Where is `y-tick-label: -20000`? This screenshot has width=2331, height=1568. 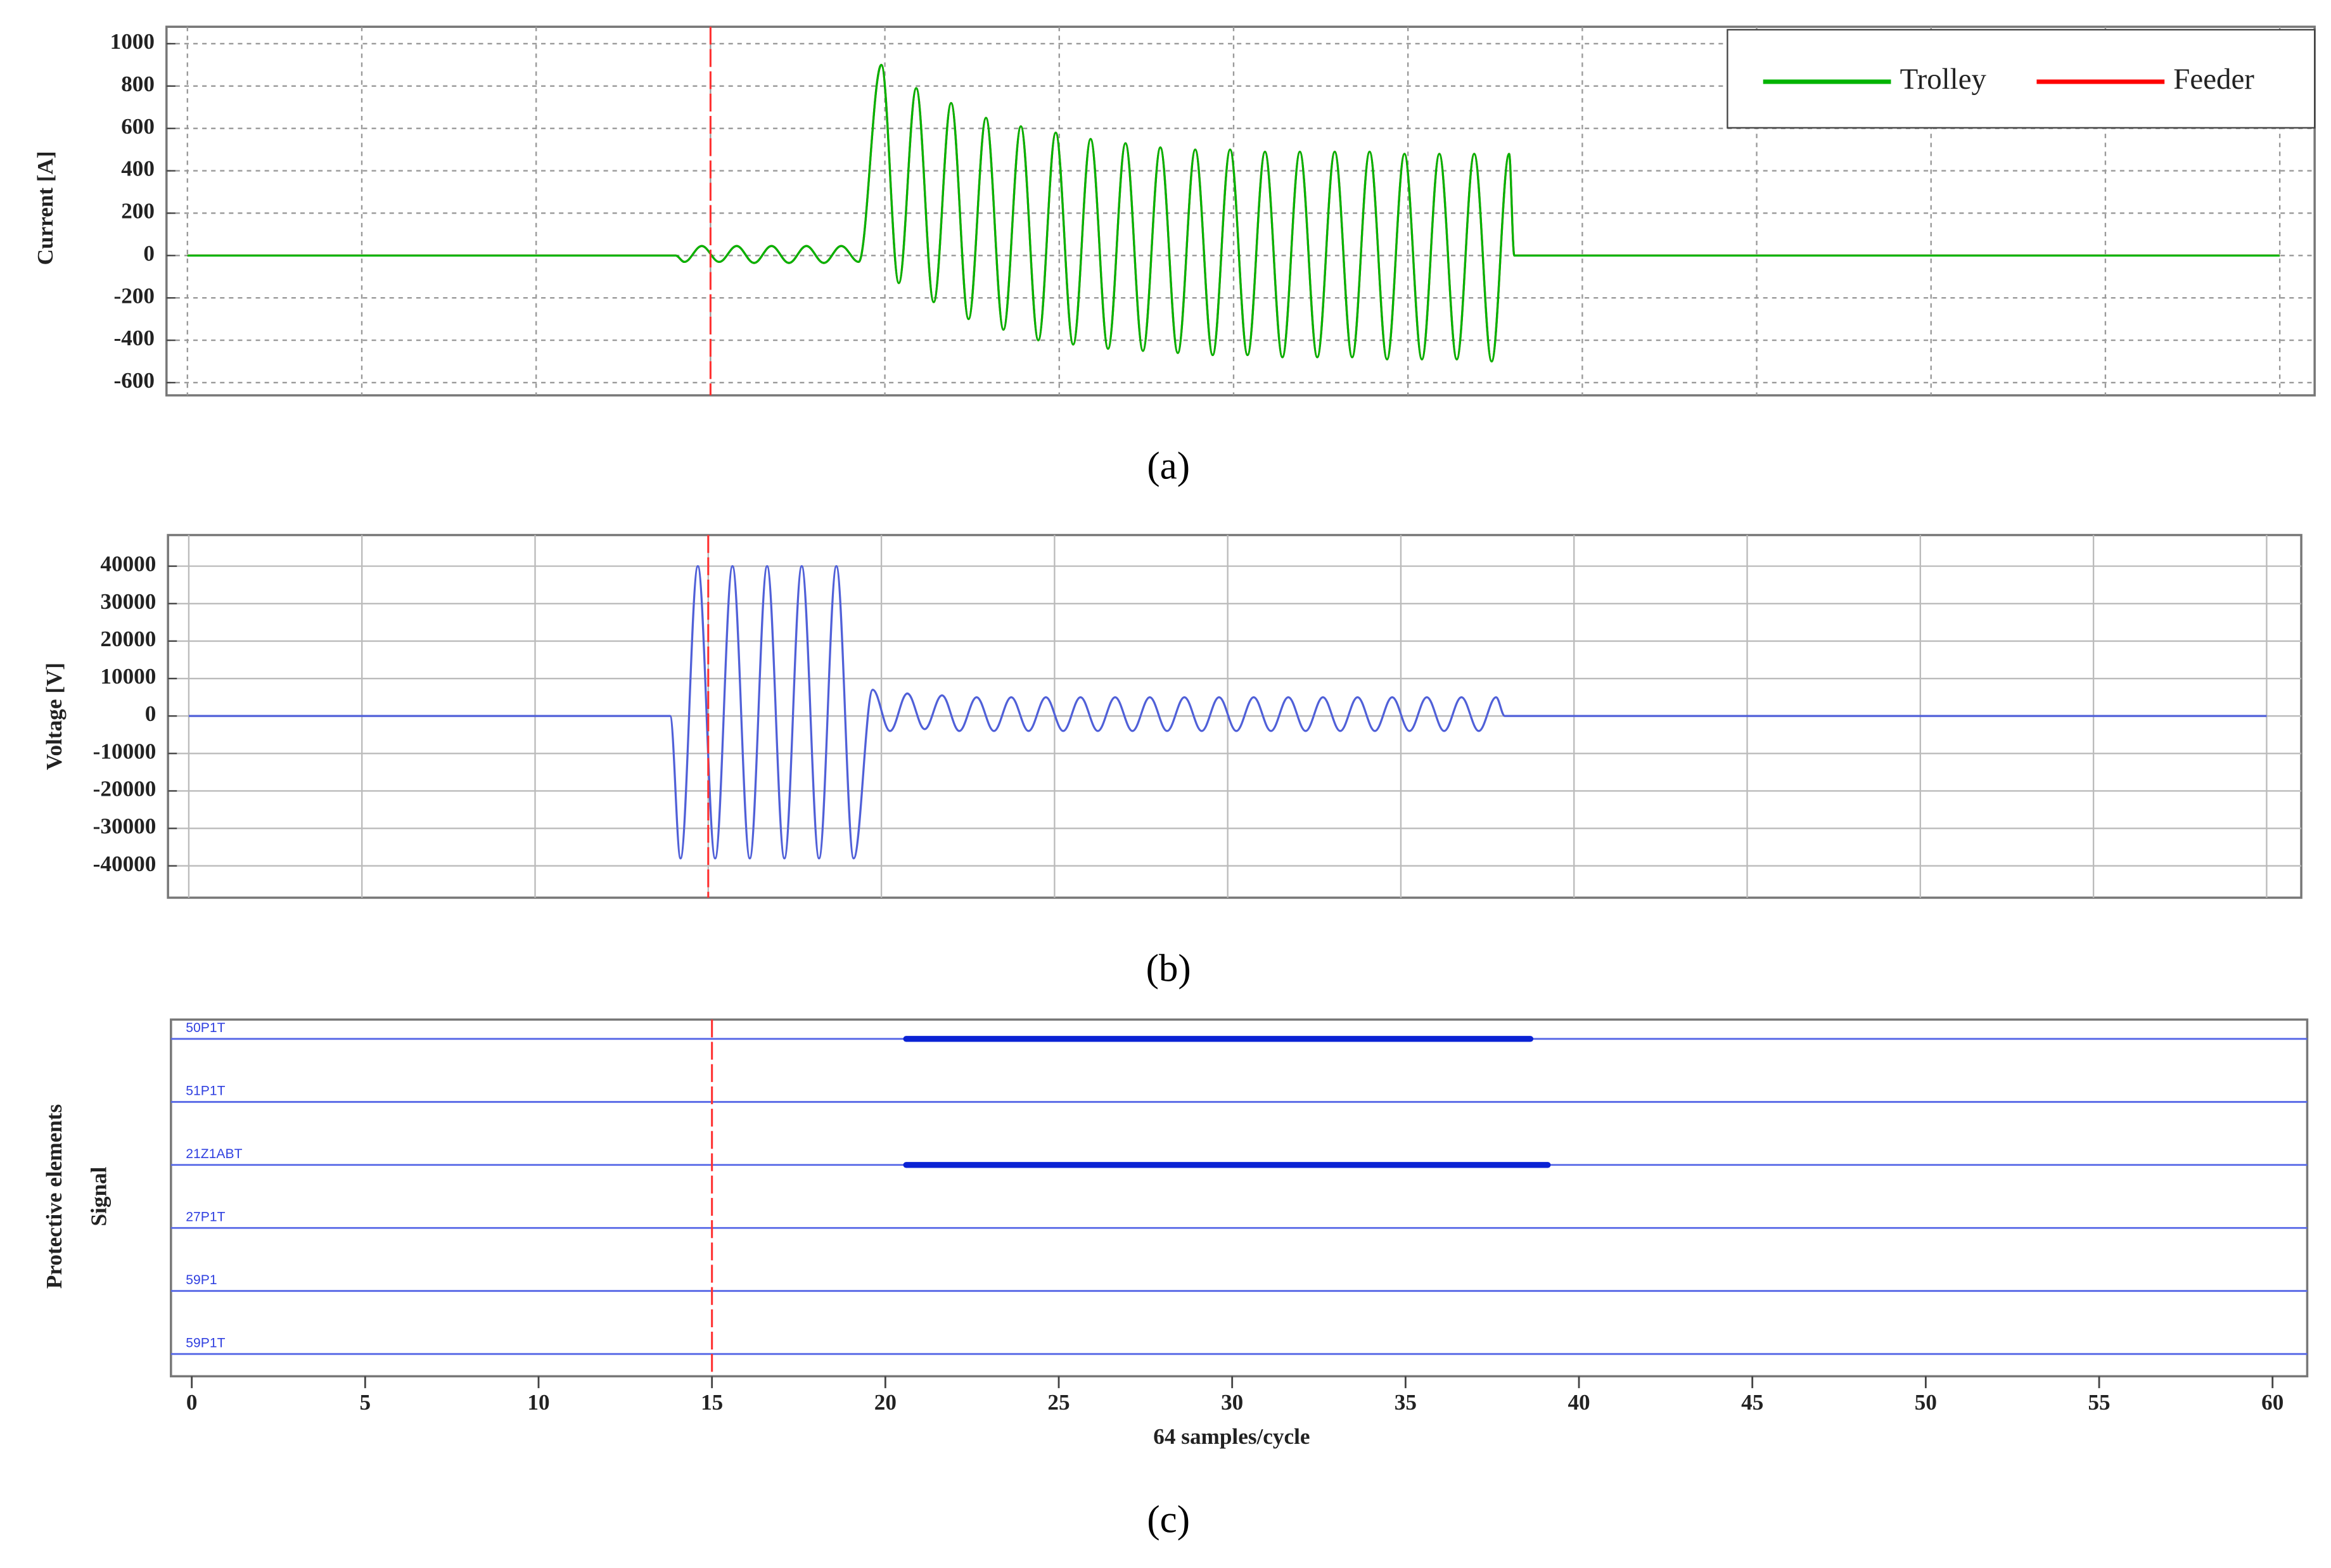
y-tick-label: -20000 is located at coordinates (125, 789).